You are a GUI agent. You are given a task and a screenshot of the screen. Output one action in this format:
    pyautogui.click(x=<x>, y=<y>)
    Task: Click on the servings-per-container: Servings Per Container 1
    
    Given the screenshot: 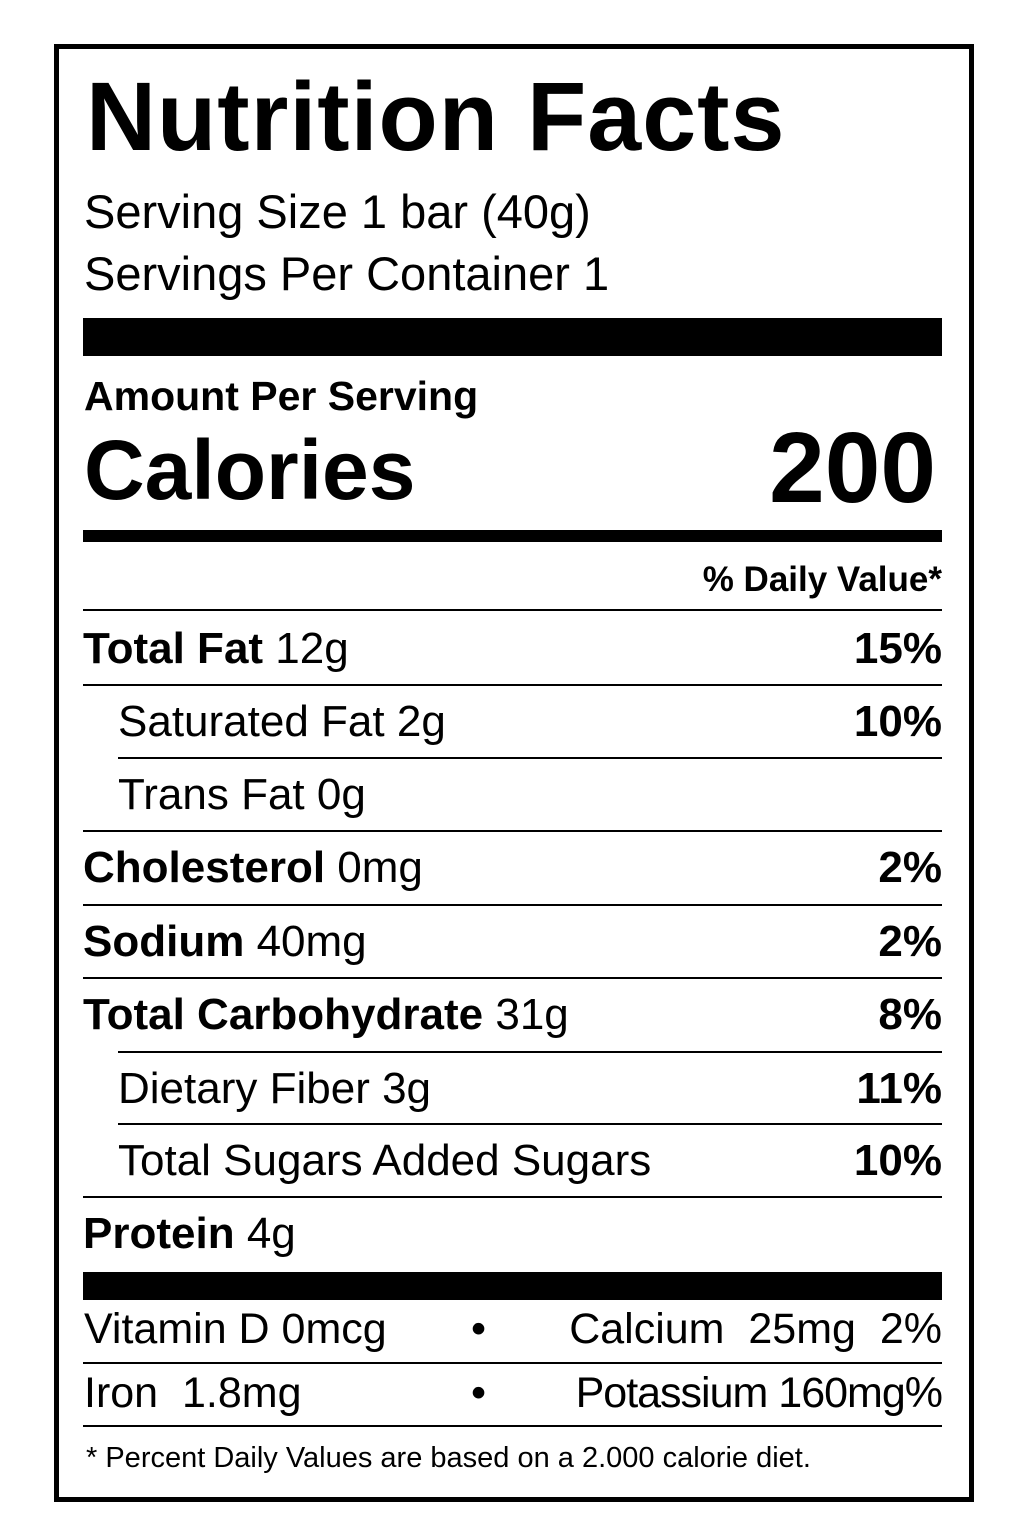 What is the action you would take?
    pyautogui.click(x=347, y=273)
    